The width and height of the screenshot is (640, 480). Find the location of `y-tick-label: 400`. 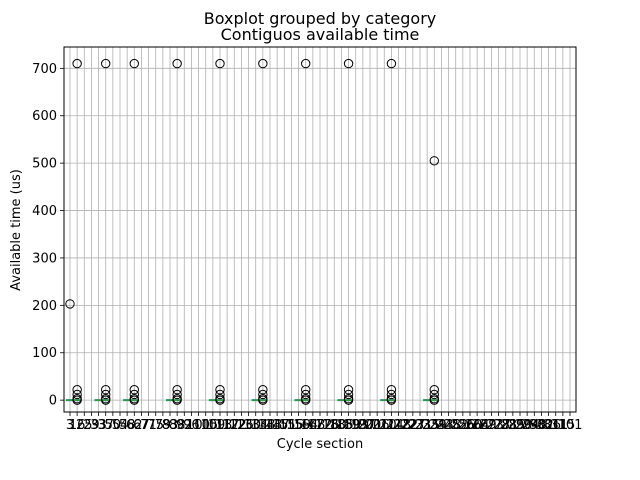

y-tick-label: 400 is located at coordinates (44, 211).